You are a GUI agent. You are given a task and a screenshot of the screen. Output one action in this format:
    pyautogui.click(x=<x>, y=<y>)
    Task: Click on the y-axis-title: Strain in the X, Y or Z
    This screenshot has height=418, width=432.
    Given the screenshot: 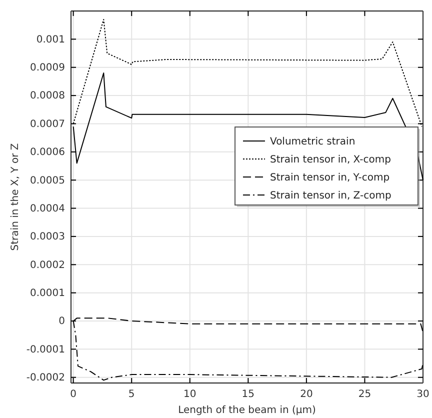 What is the action you would take?
    pyautogui.click(x=15, y=197)
    